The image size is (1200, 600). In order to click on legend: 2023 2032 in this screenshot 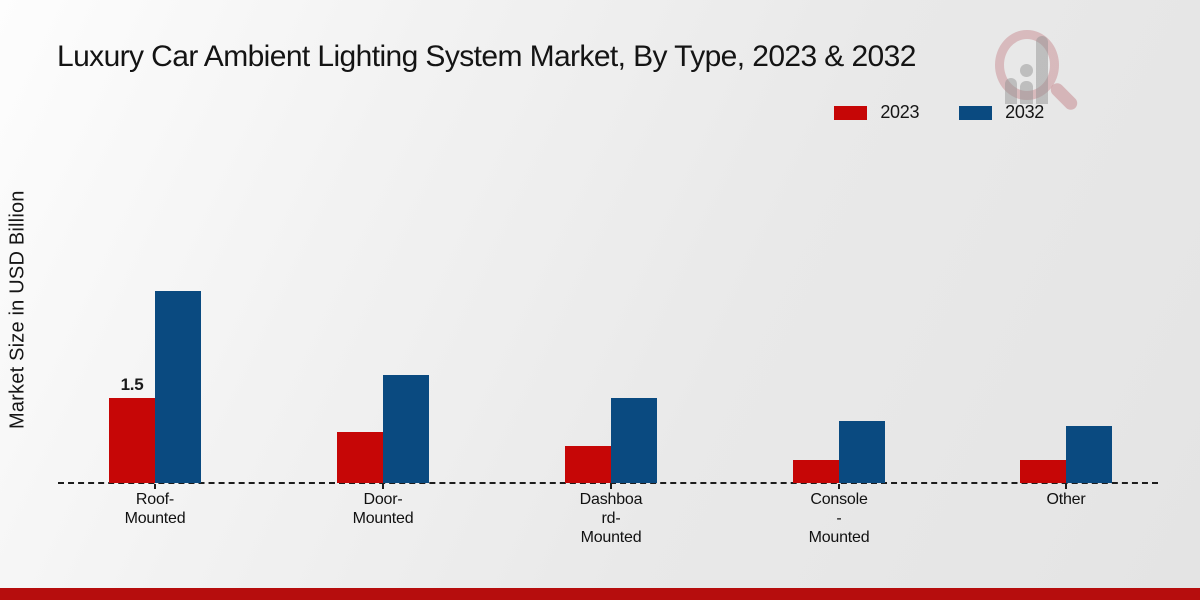, I will do `click(939, 112)`.